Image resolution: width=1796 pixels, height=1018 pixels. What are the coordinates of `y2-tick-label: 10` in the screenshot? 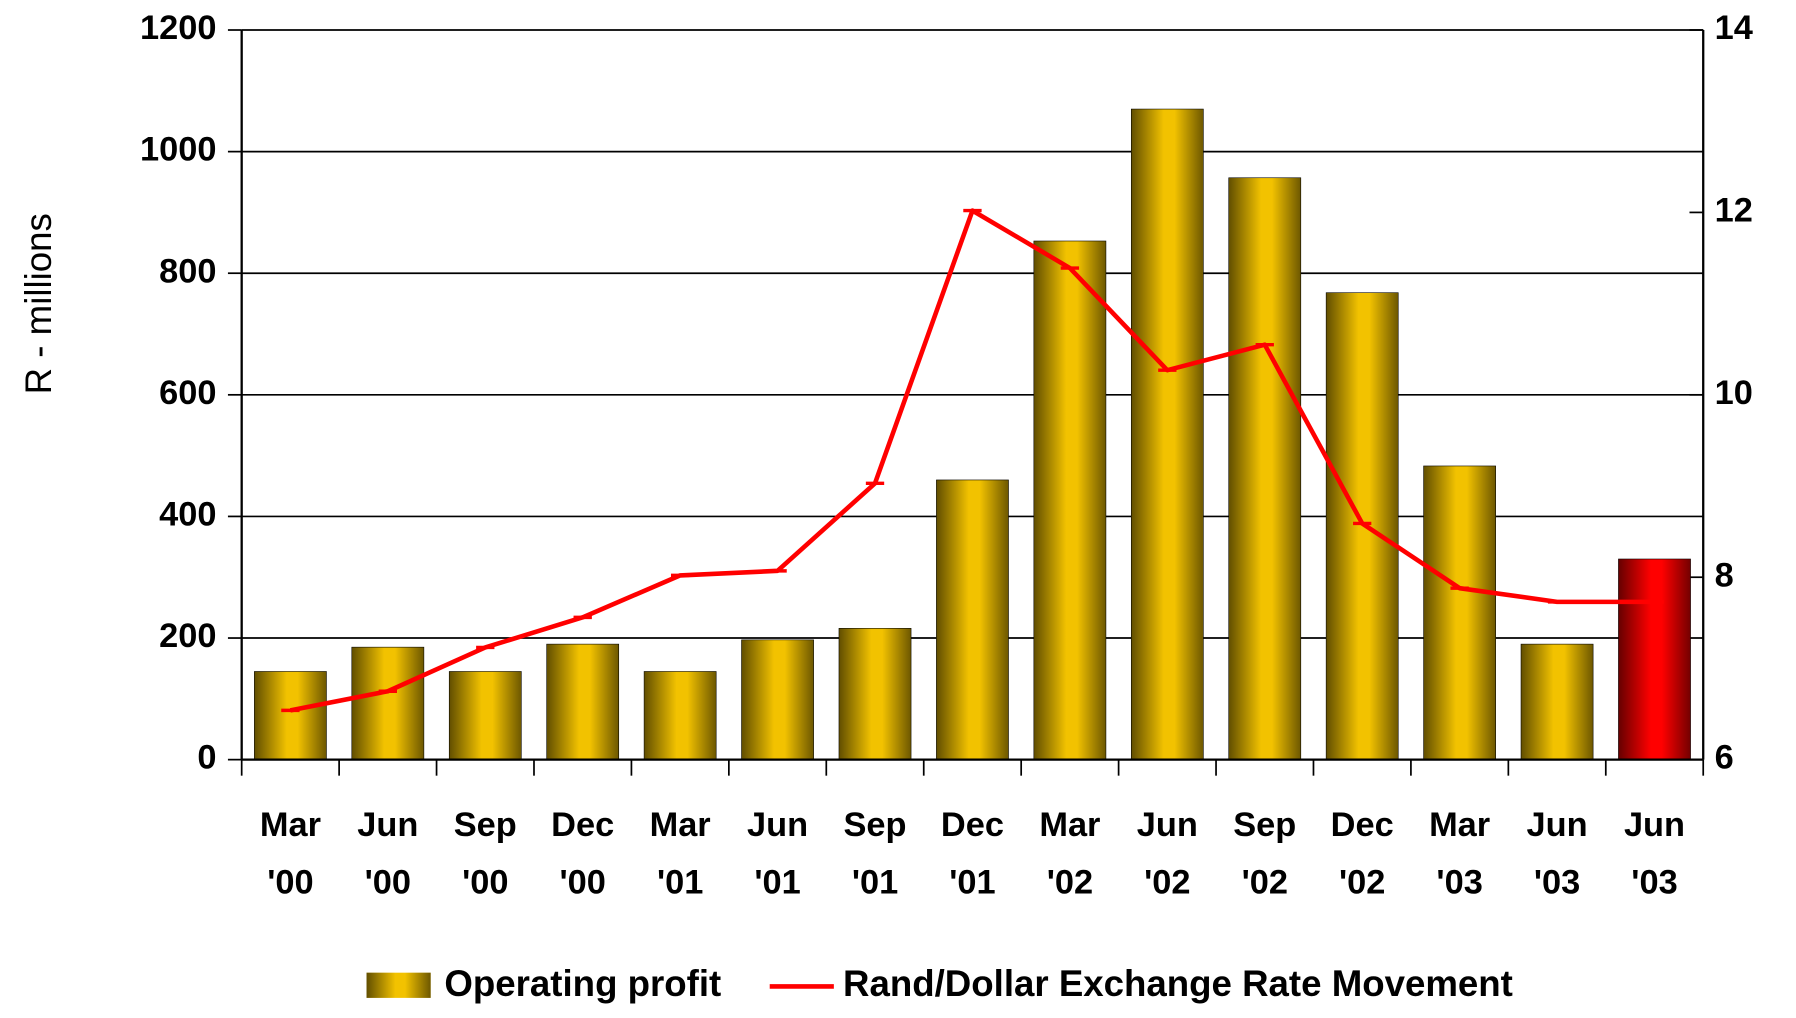 It's located at (1734, 393).